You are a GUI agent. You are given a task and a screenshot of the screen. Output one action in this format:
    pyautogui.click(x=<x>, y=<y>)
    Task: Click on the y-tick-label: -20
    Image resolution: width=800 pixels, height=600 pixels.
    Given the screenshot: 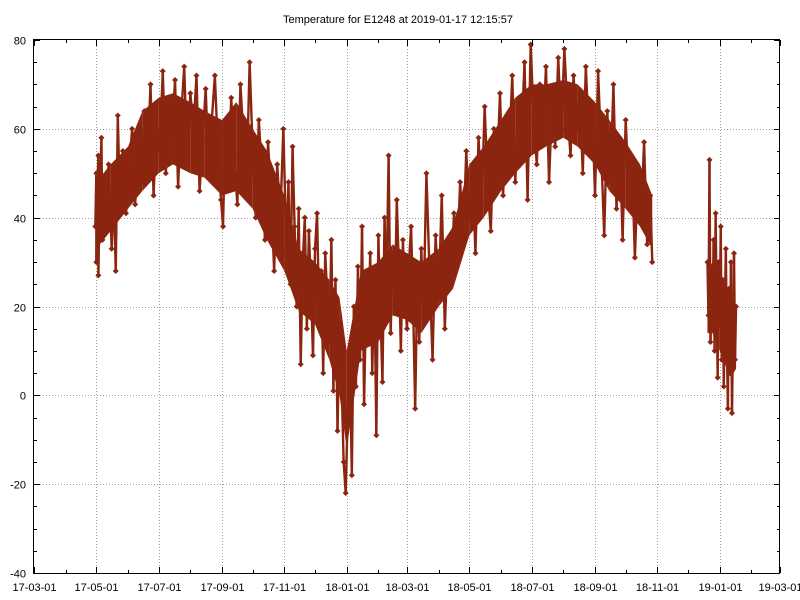 What is the action you would take?
    pyautogui.click(x=18, y=486)
    